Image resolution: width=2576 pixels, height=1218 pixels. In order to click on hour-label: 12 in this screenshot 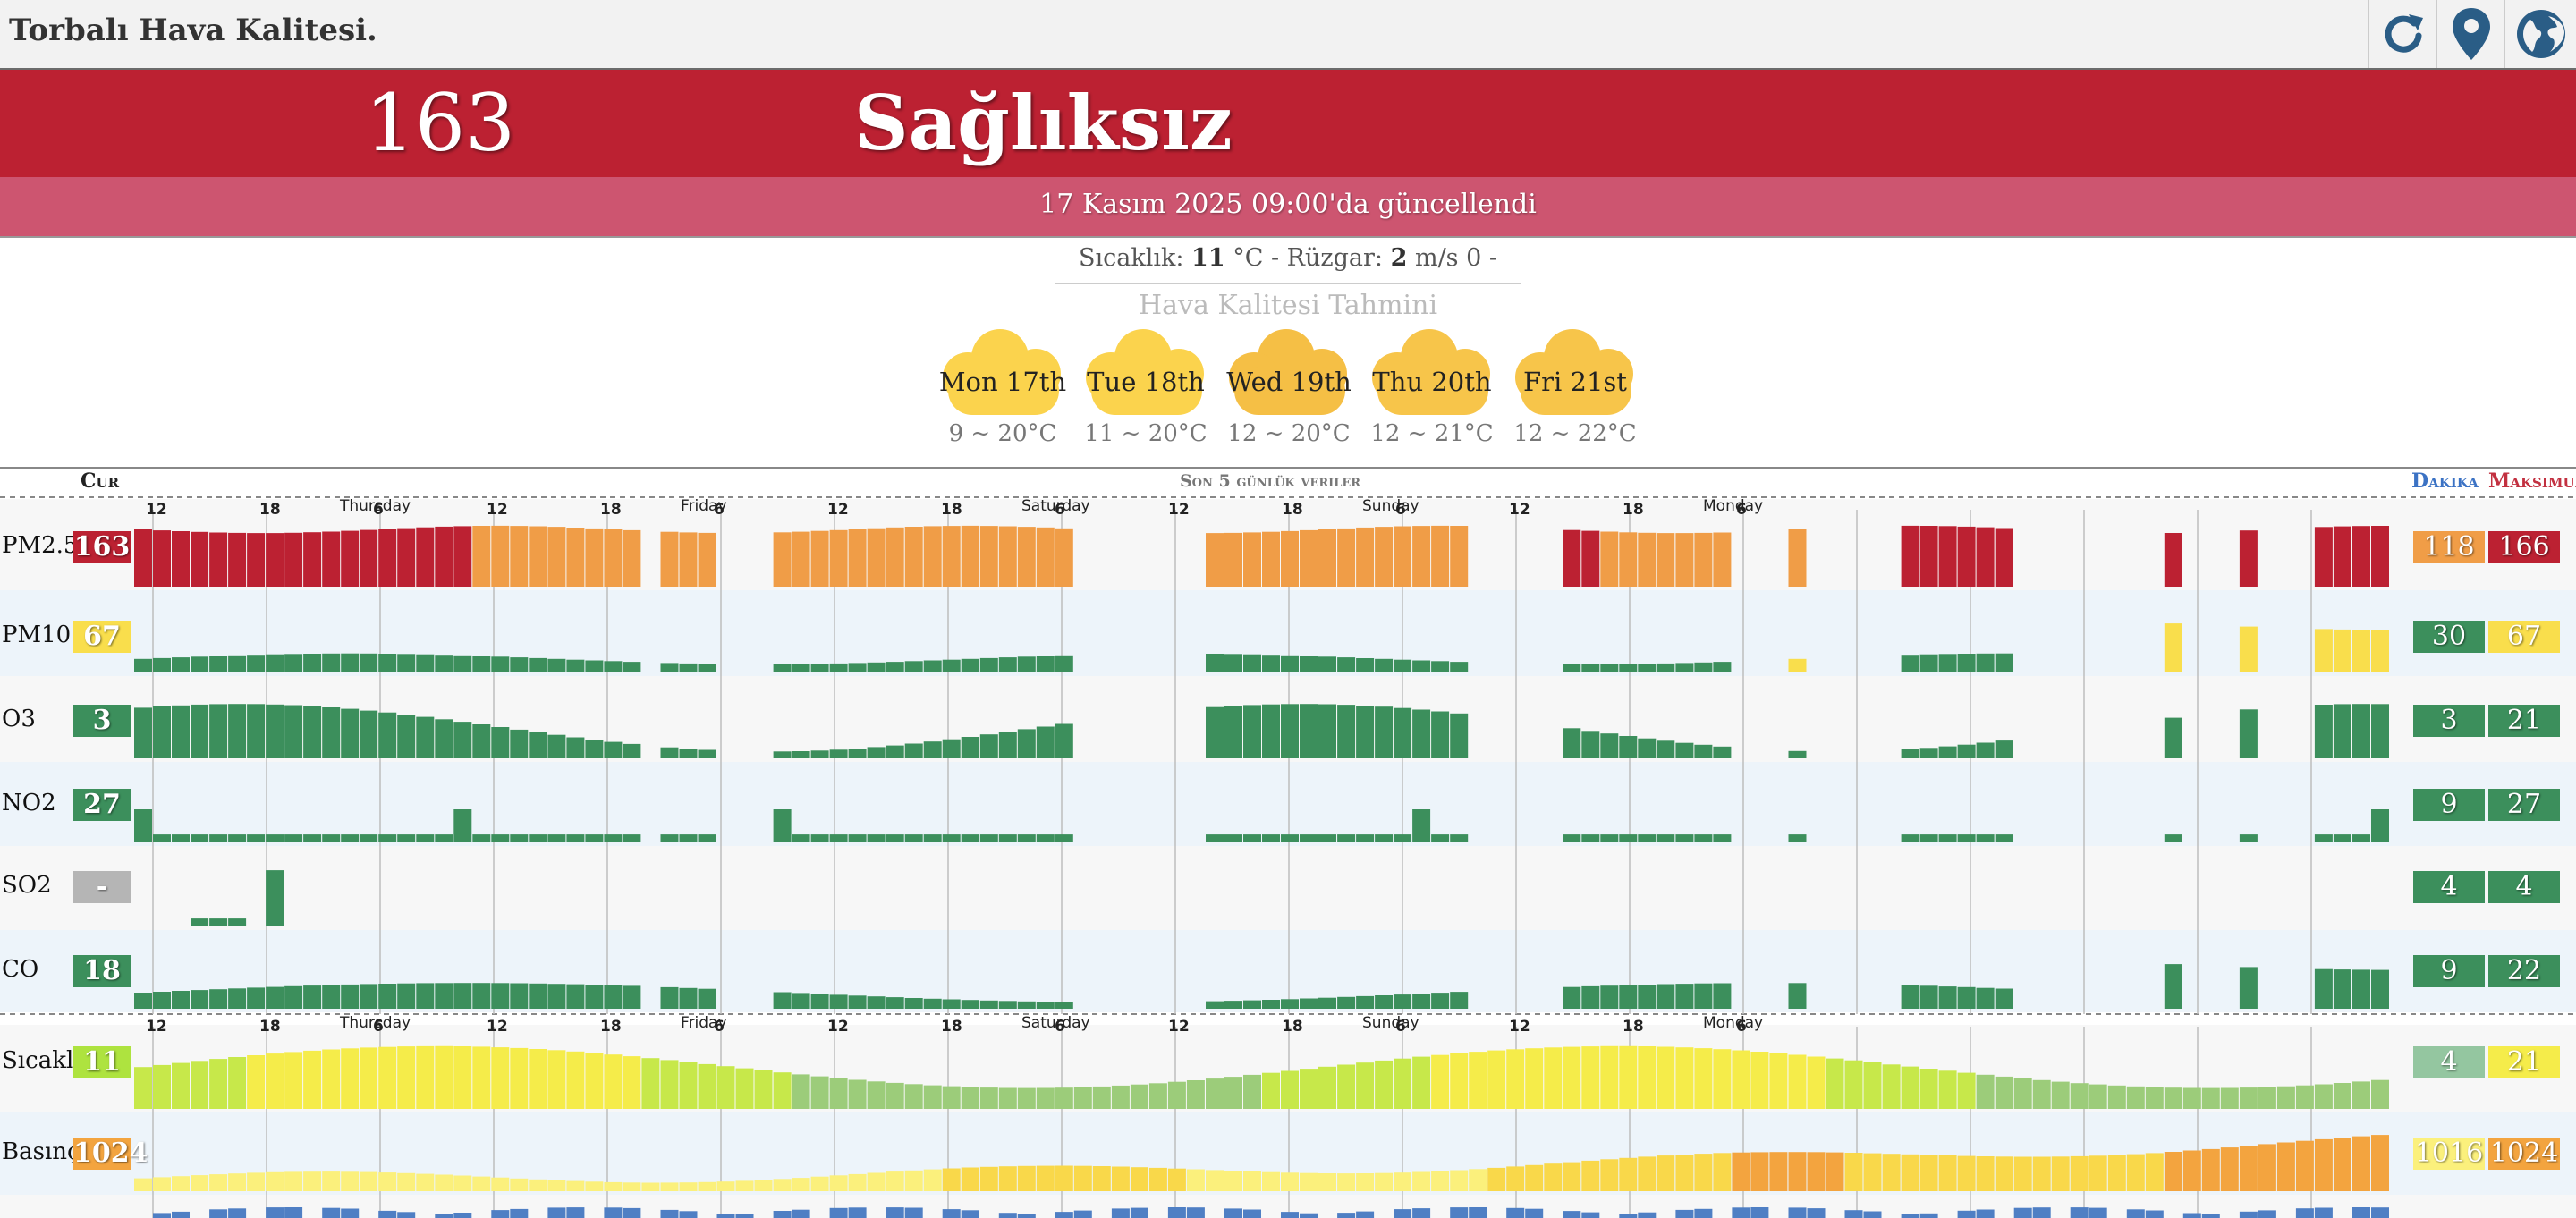, I will do `click(1179, 510)`.